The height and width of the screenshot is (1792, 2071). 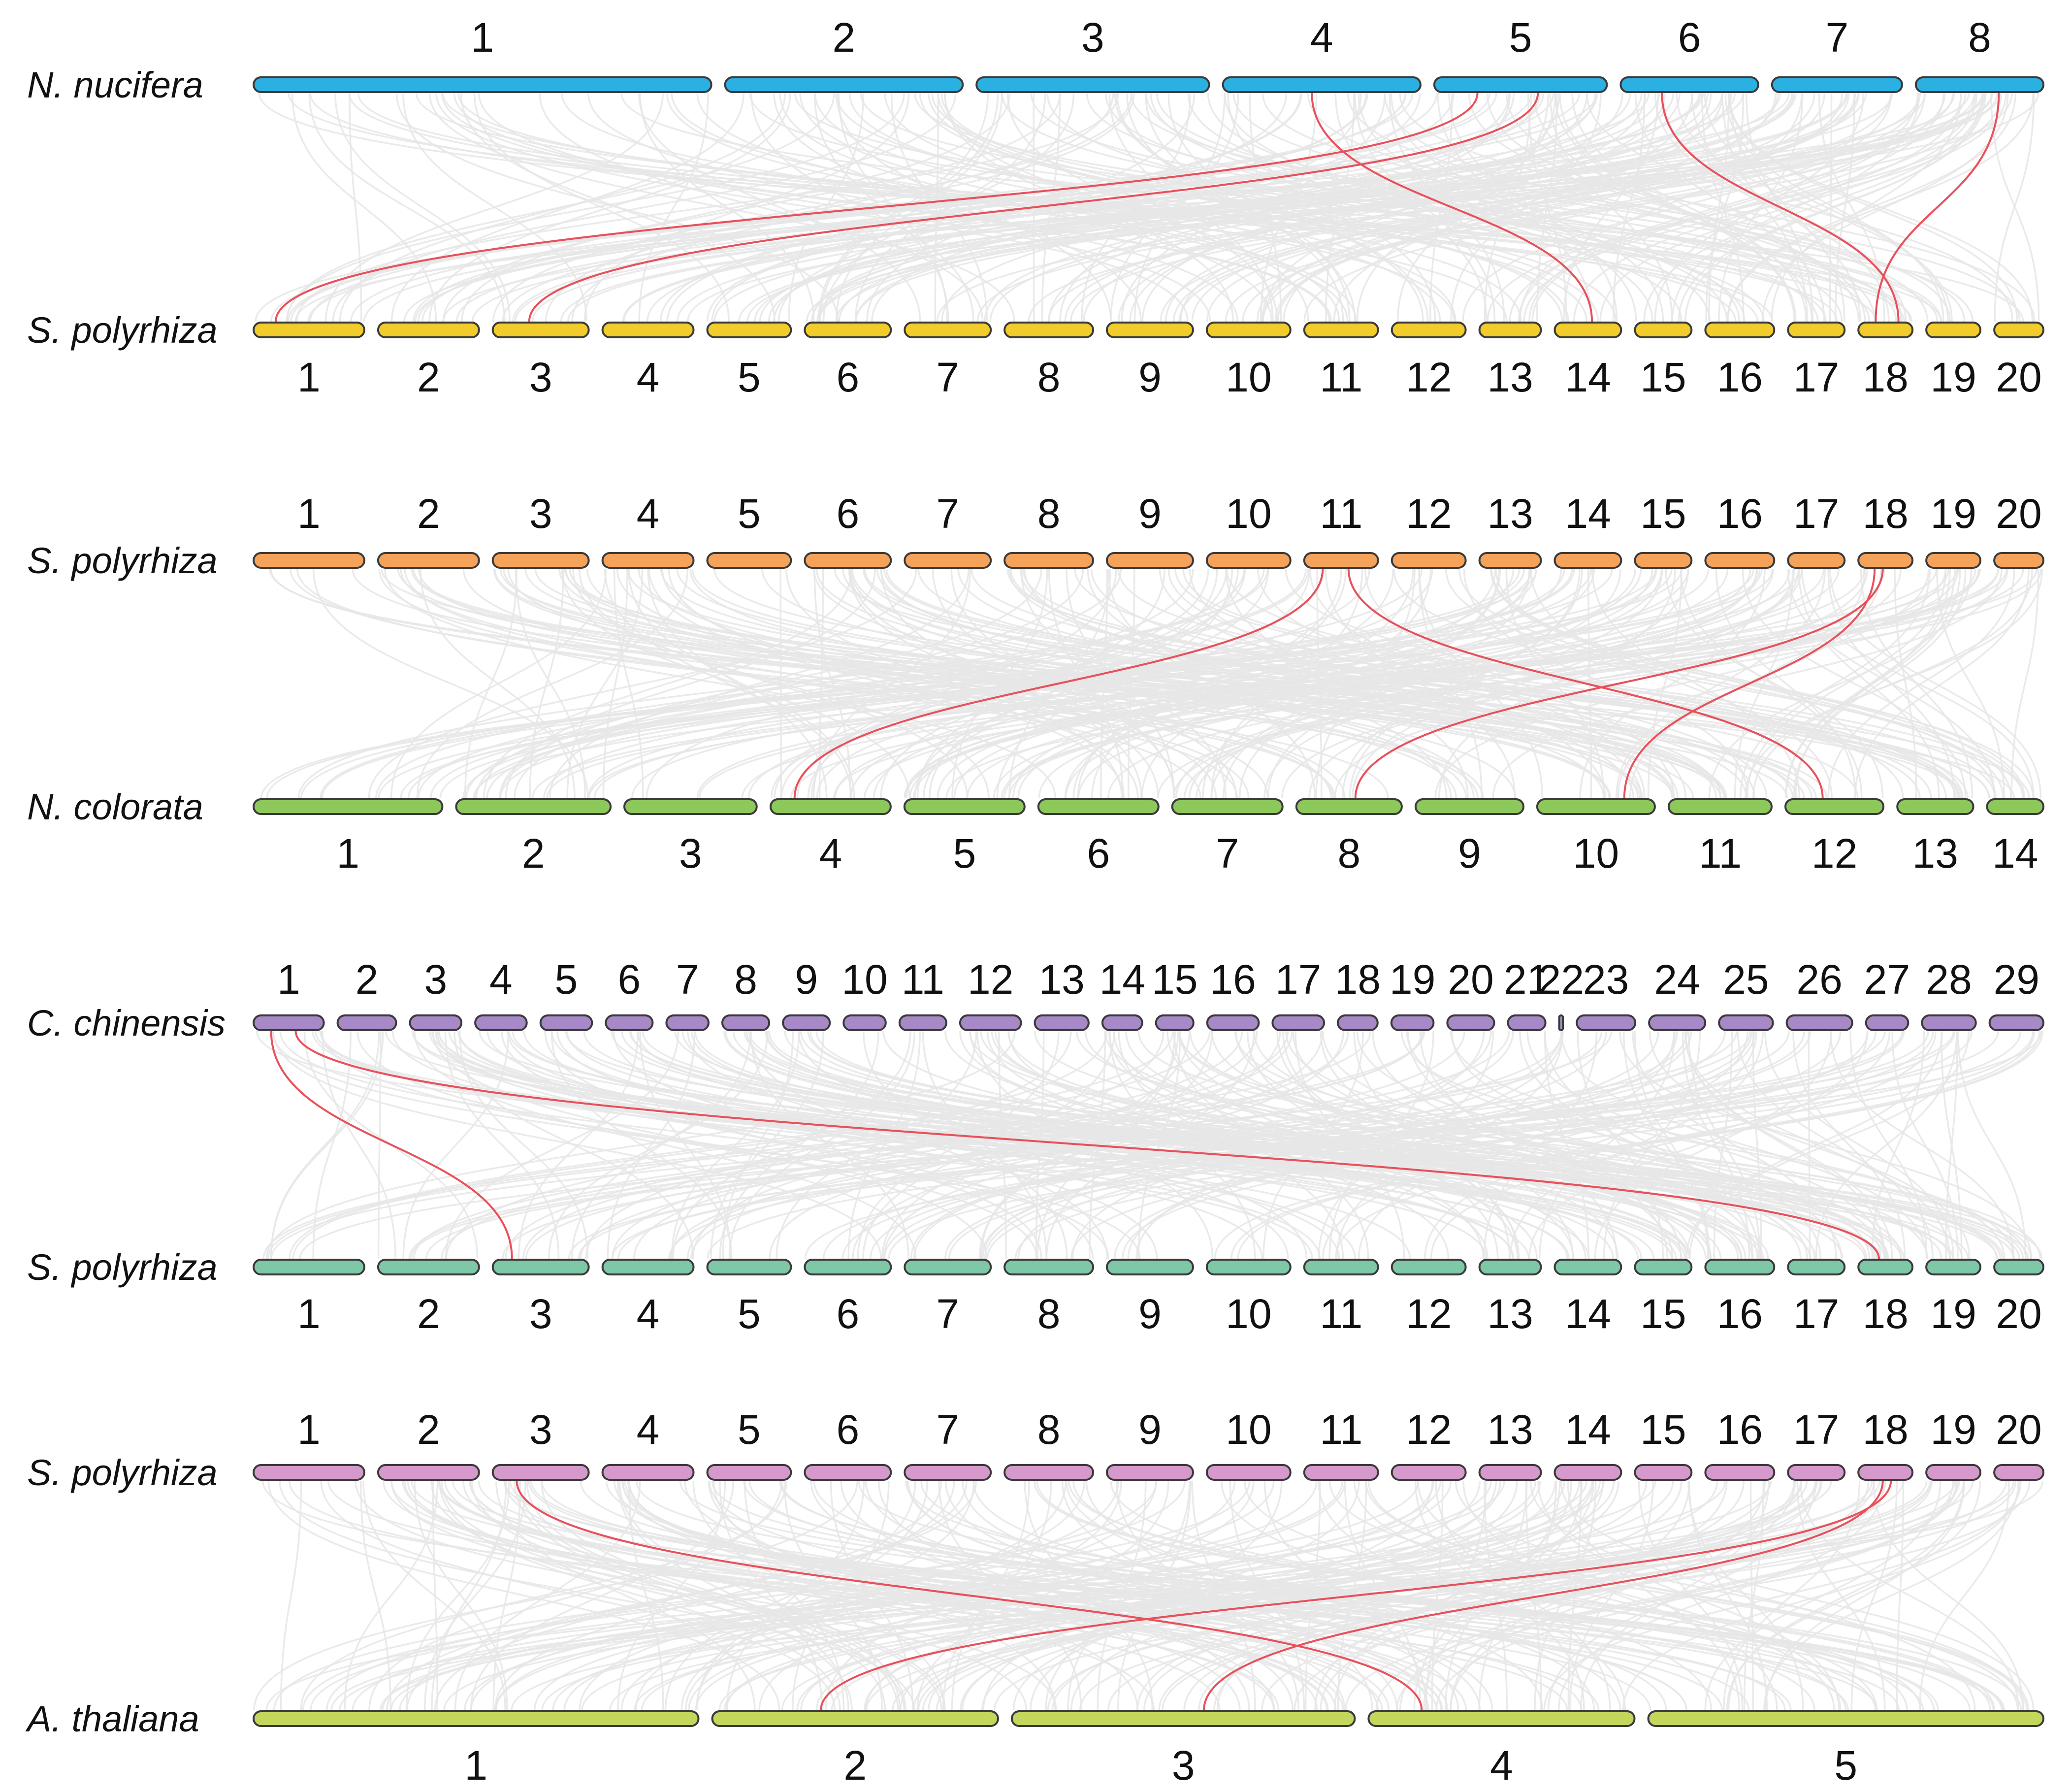 What do you see at coordinates (1819, 980) in the screenshot?
I see `chromosome-label: 26` at bounding box center [1819, 980].